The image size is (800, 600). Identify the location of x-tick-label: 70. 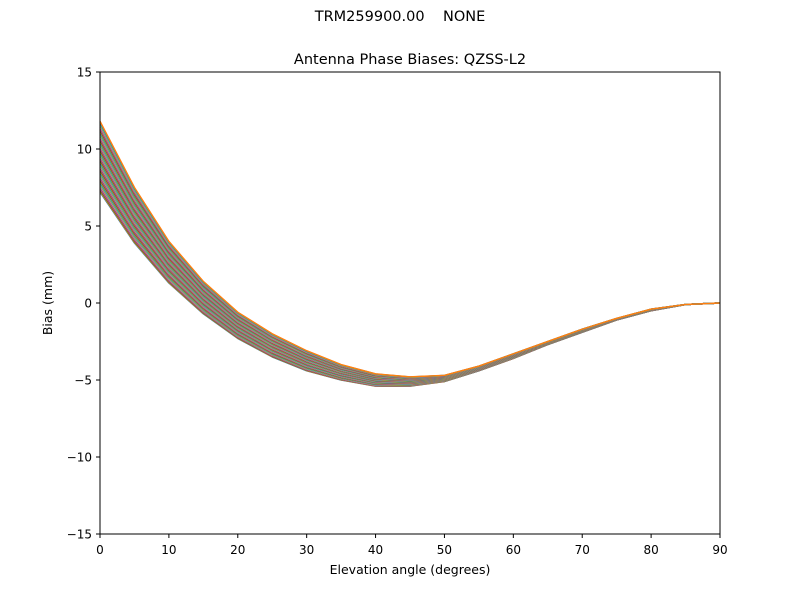
(582, 550).